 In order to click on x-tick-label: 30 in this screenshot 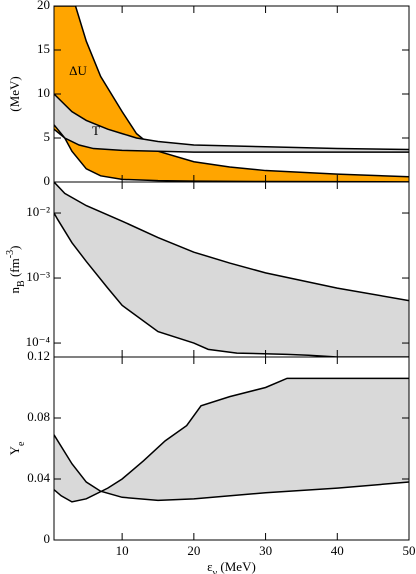, I will do `click(265, 550)`.